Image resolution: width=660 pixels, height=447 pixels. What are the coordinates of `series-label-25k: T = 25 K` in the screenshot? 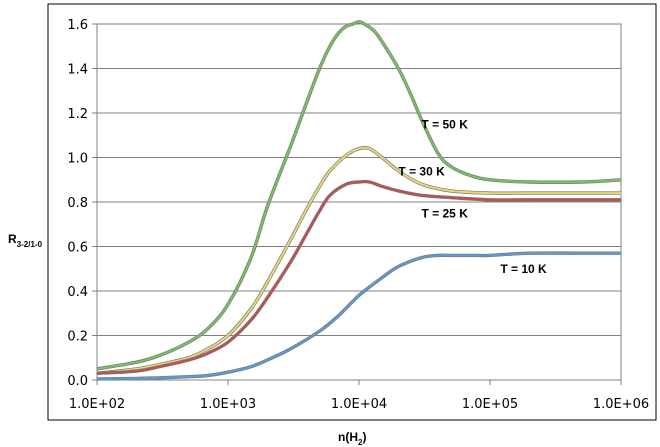 It's located at (445, 214).